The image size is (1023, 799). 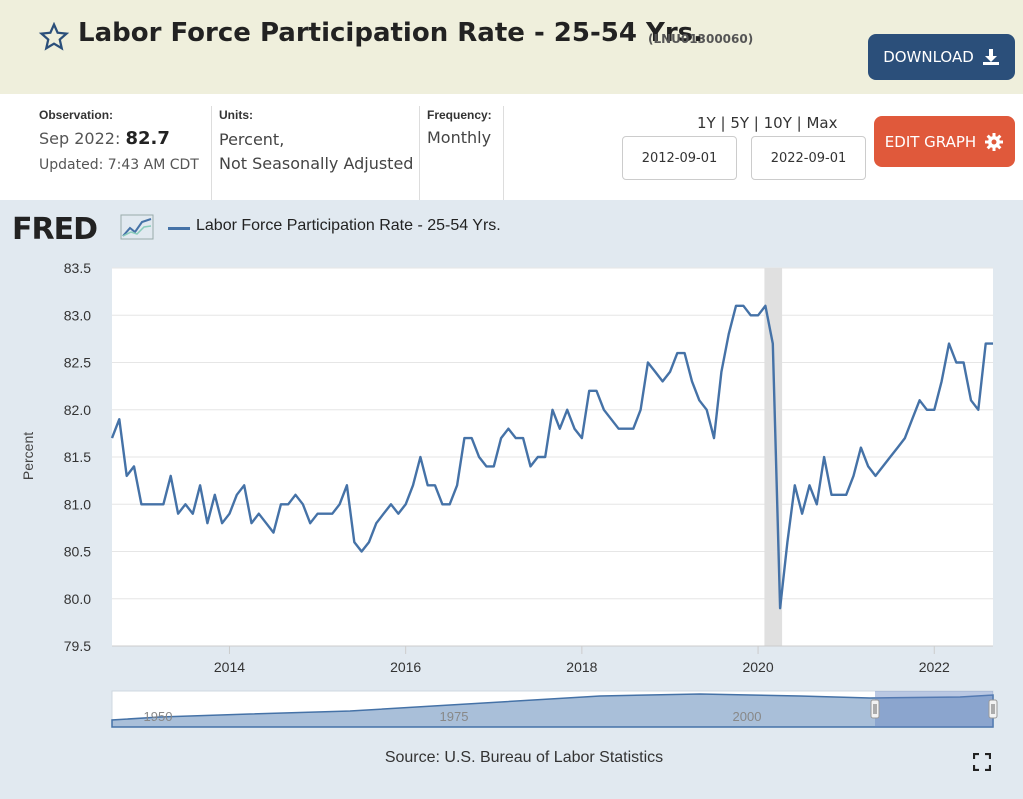 What do you see at coordinates (158, 716) in the screenshot?
I see `navigator-label: 1950` at bounding box center [158, 716].